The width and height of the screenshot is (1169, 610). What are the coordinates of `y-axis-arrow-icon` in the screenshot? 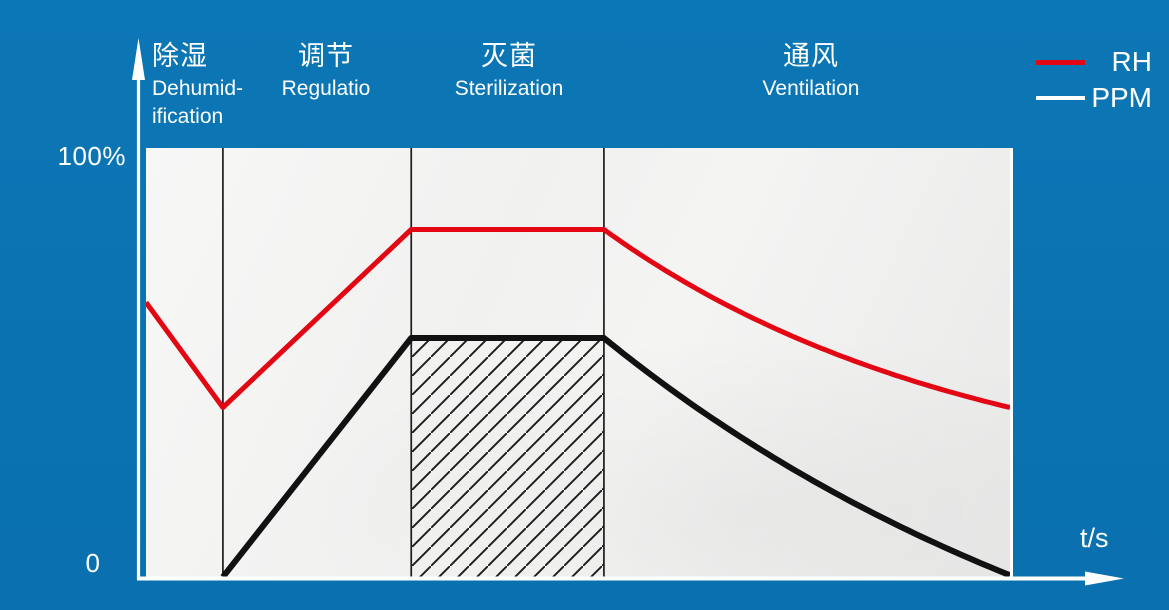 It's located at (138, 59).